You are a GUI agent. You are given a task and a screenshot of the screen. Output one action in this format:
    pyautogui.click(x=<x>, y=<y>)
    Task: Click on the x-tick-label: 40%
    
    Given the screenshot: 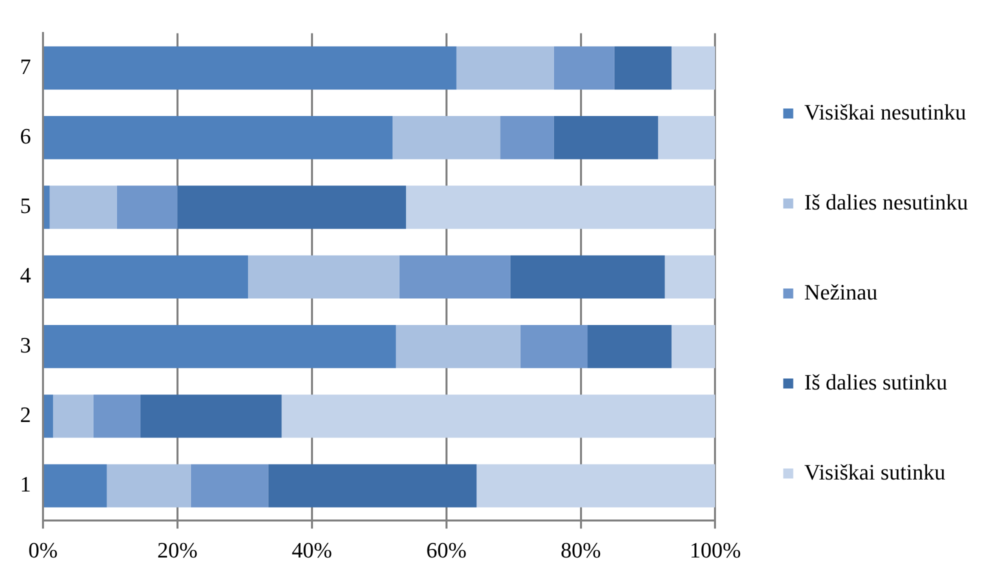 What is the action you would take?
    pyautogui.click(x=312, y=550)
    